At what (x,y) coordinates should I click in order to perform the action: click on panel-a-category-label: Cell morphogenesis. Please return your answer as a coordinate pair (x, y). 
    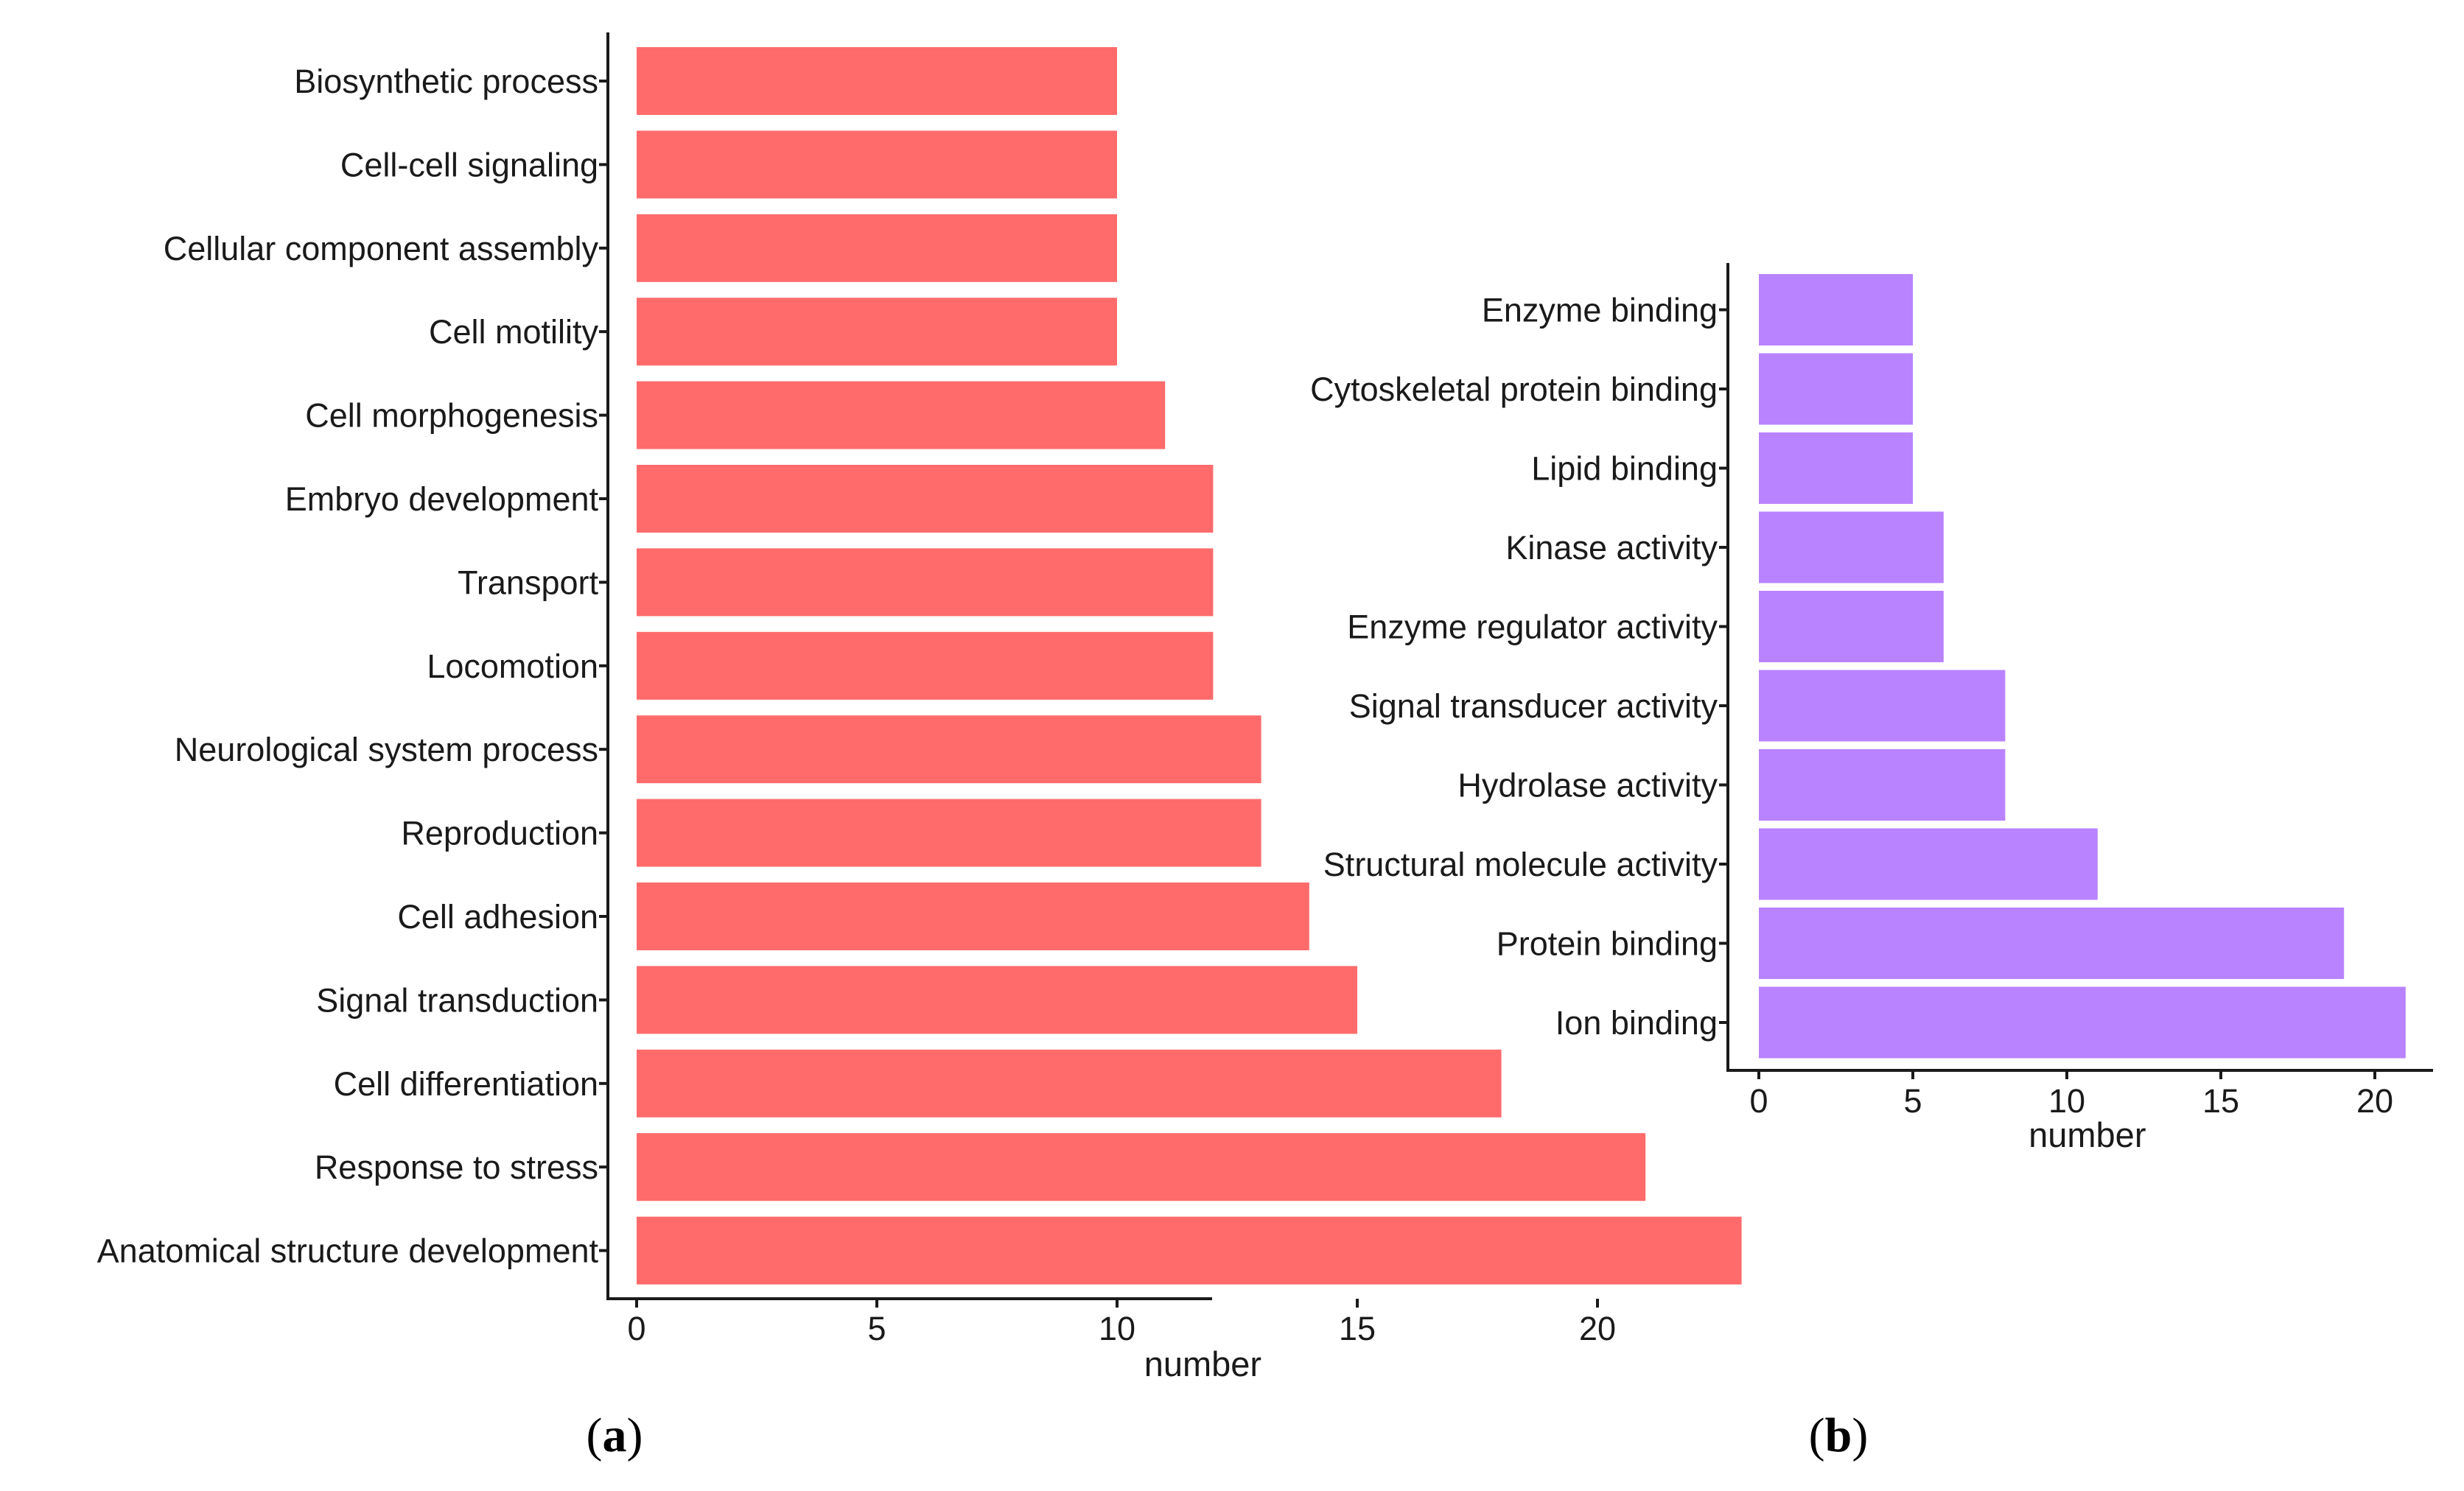
    Looking at the image, I should click on (451, 416).